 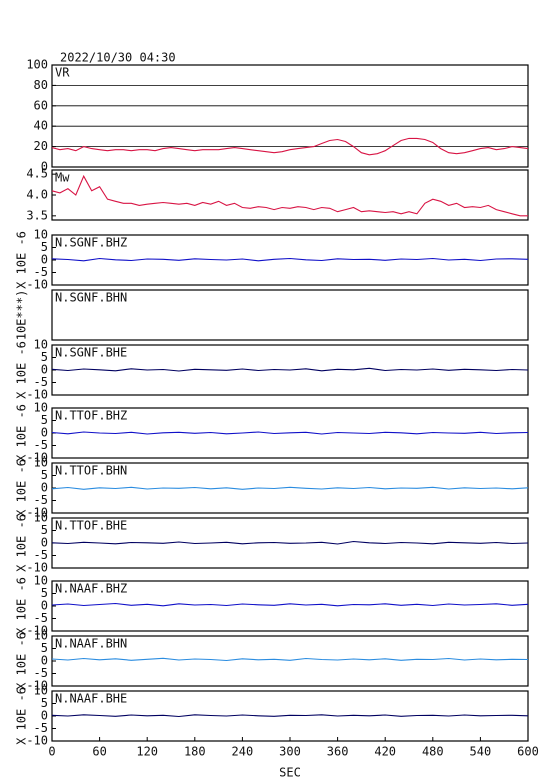 What do you see at coordinates (41, 126) in the screenshot?
I see `y-tick-label: 40` at bounding box center [41, 126].